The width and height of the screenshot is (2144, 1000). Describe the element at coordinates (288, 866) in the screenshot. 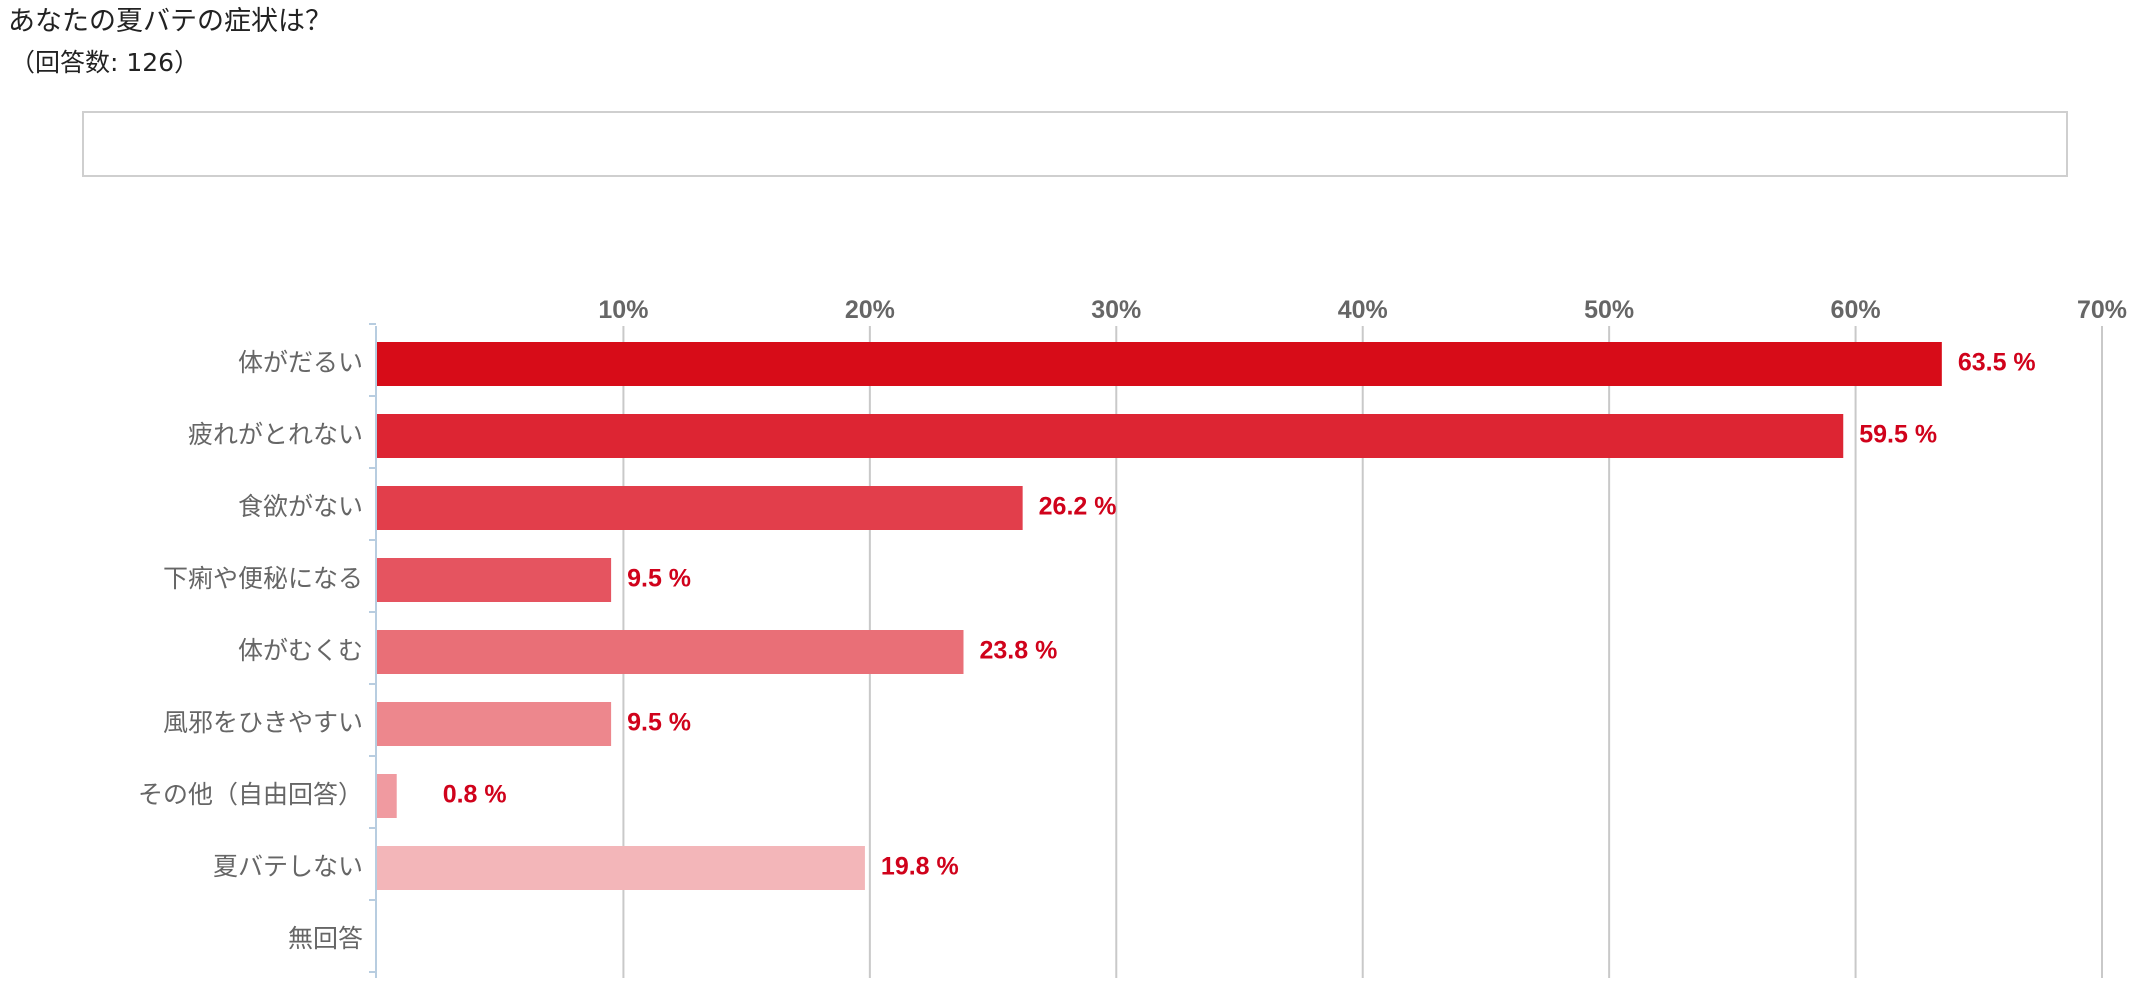

I see `category-label: 夏バテしない` at that location.